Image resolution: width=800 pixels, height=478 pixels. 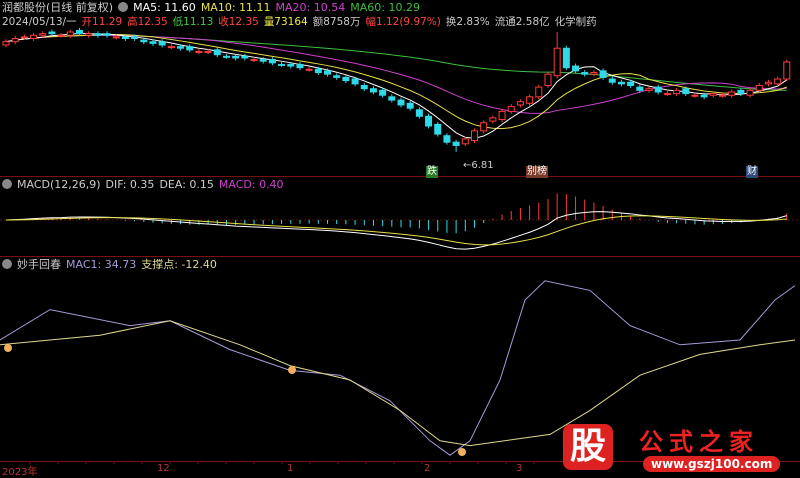 What do you see at coordinates (58, 7) in the screenshot?
I see `stock-name: 润都股份(日线 前复权)` at bounding box center [58, 7].